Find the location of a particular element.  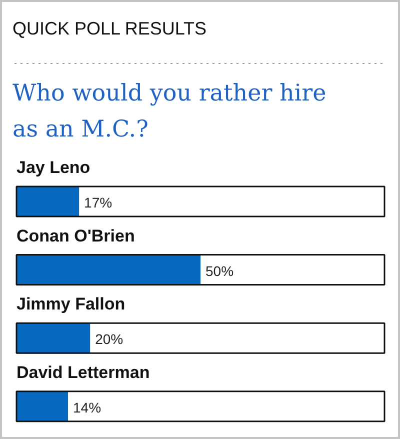

chart-title: QUICK POLL RESULTS is located at coordinates (109, 28).